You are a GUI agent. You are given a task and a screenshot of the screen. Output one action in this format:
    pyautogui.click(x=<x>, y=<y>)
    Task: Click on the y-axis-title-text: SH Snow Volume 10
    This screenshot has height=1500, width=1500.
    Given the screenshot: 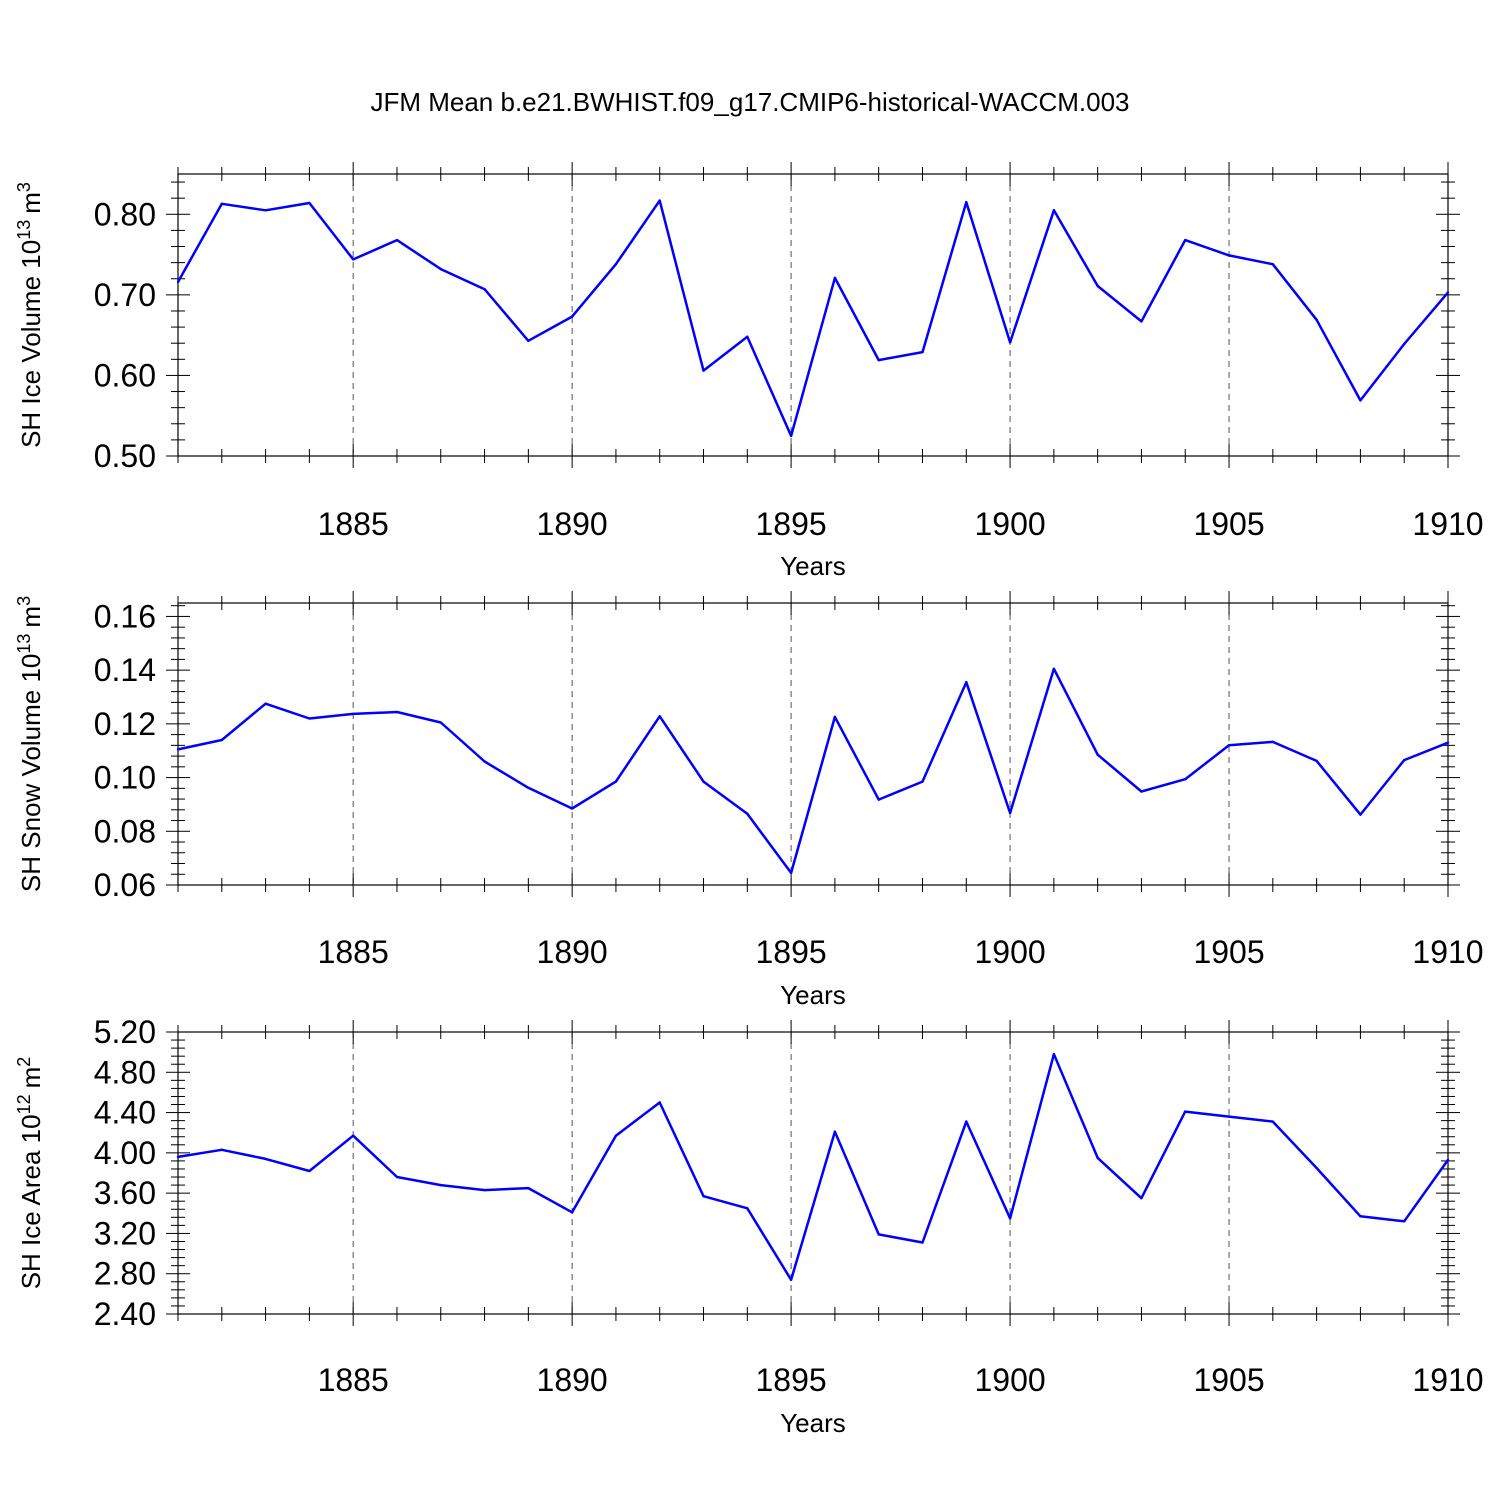 What is the action you would take?
    pyautogui.click(x=31, y=773)
    